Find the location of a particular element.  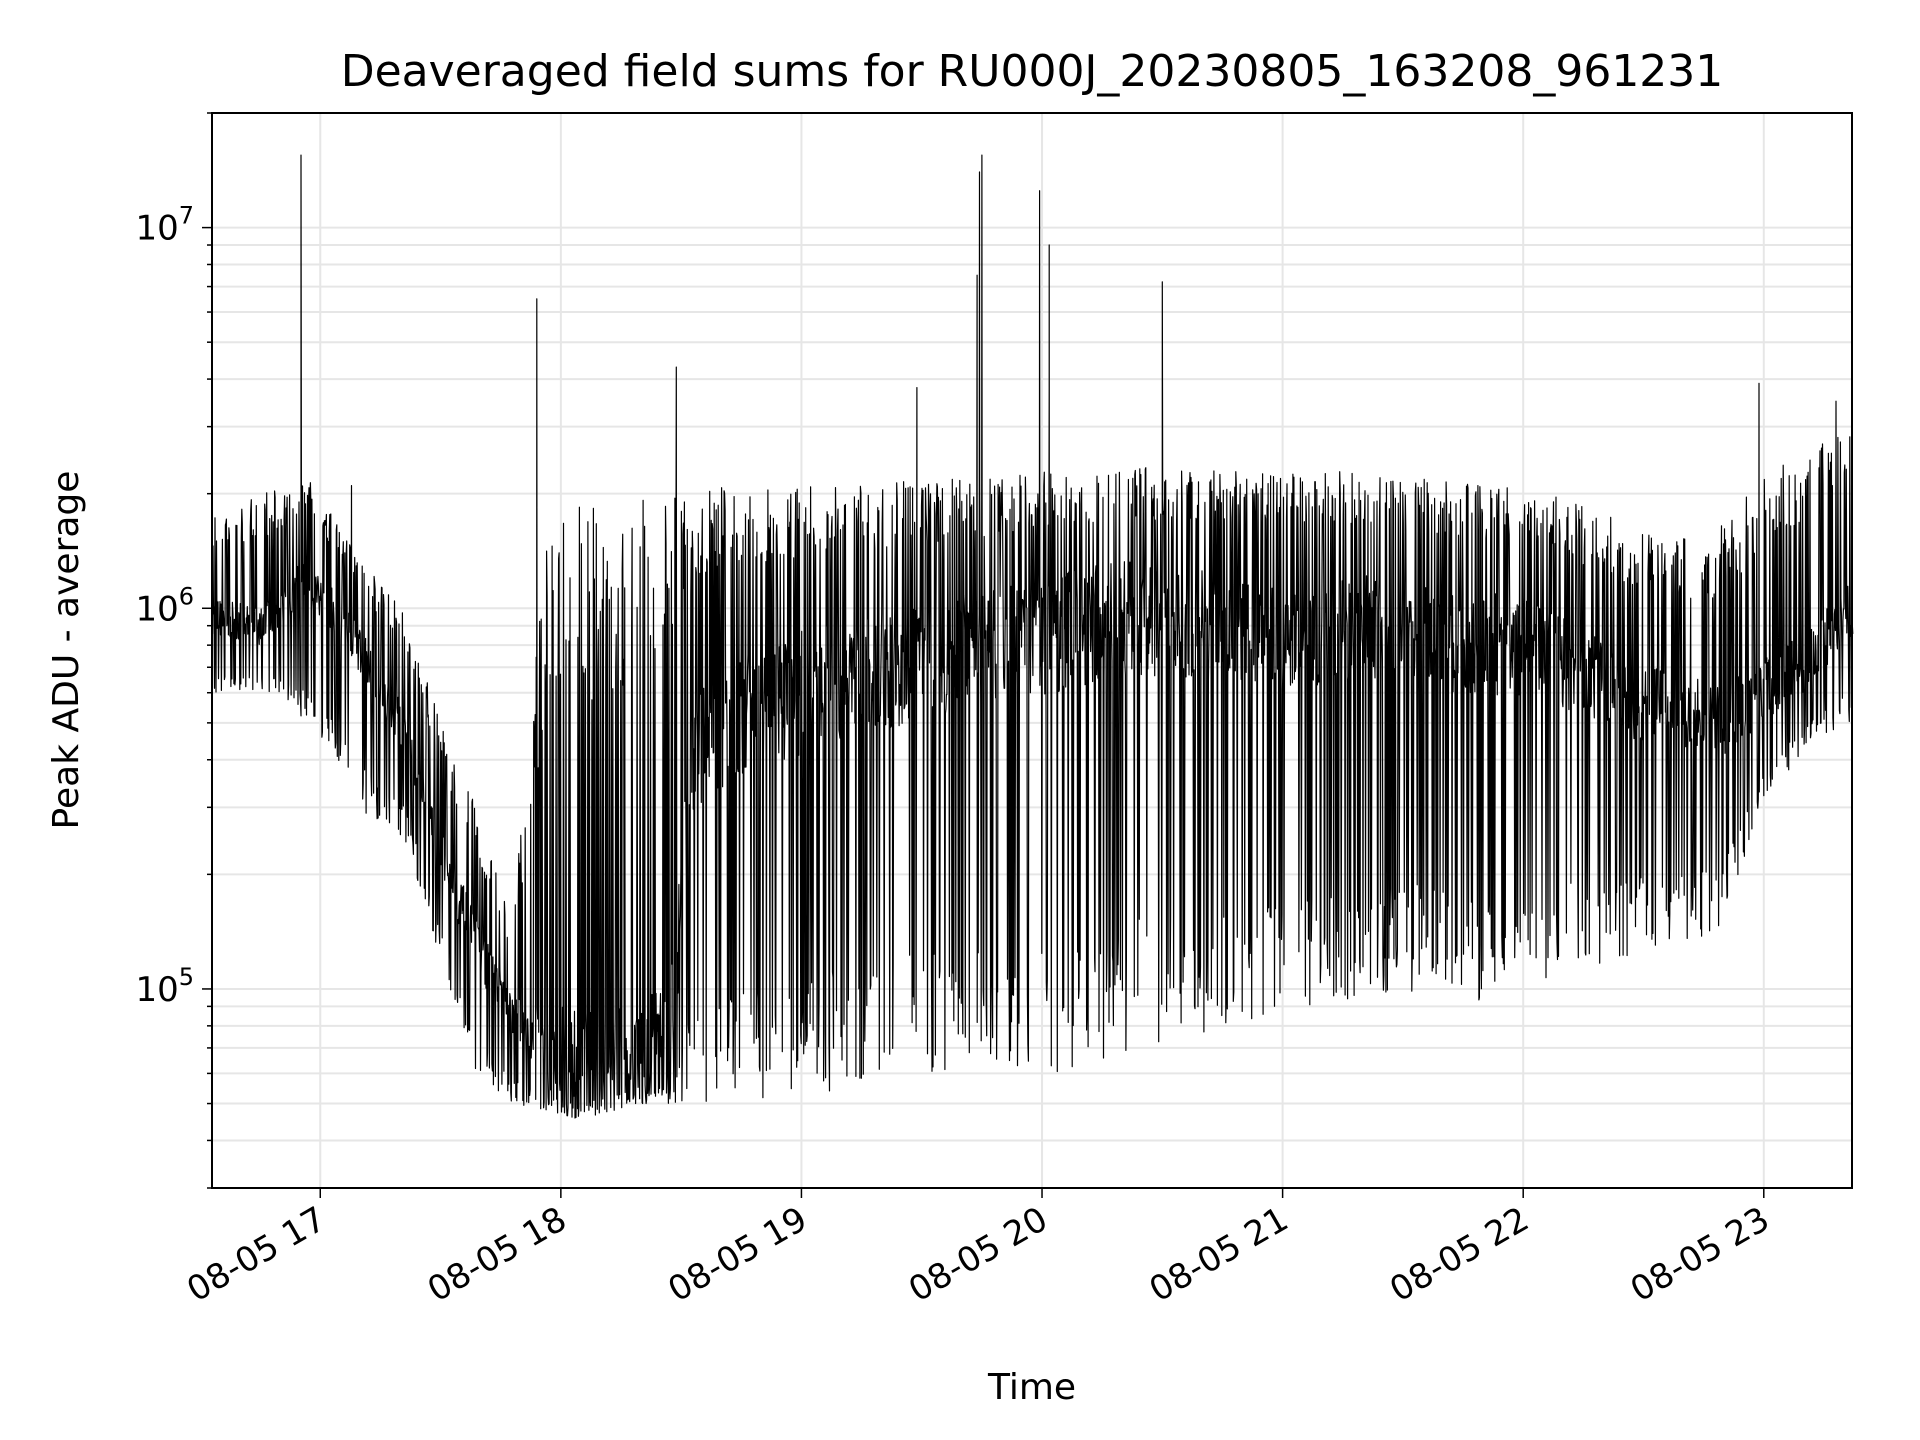

y-tick-exponent: 6 is located at coordinates (186, 596).